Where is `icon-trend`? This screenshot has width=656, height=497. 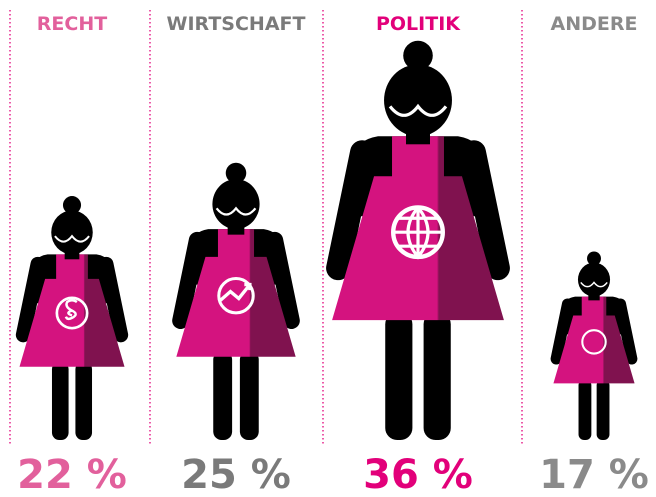 icon-trend is located at coordinates (235, 292).